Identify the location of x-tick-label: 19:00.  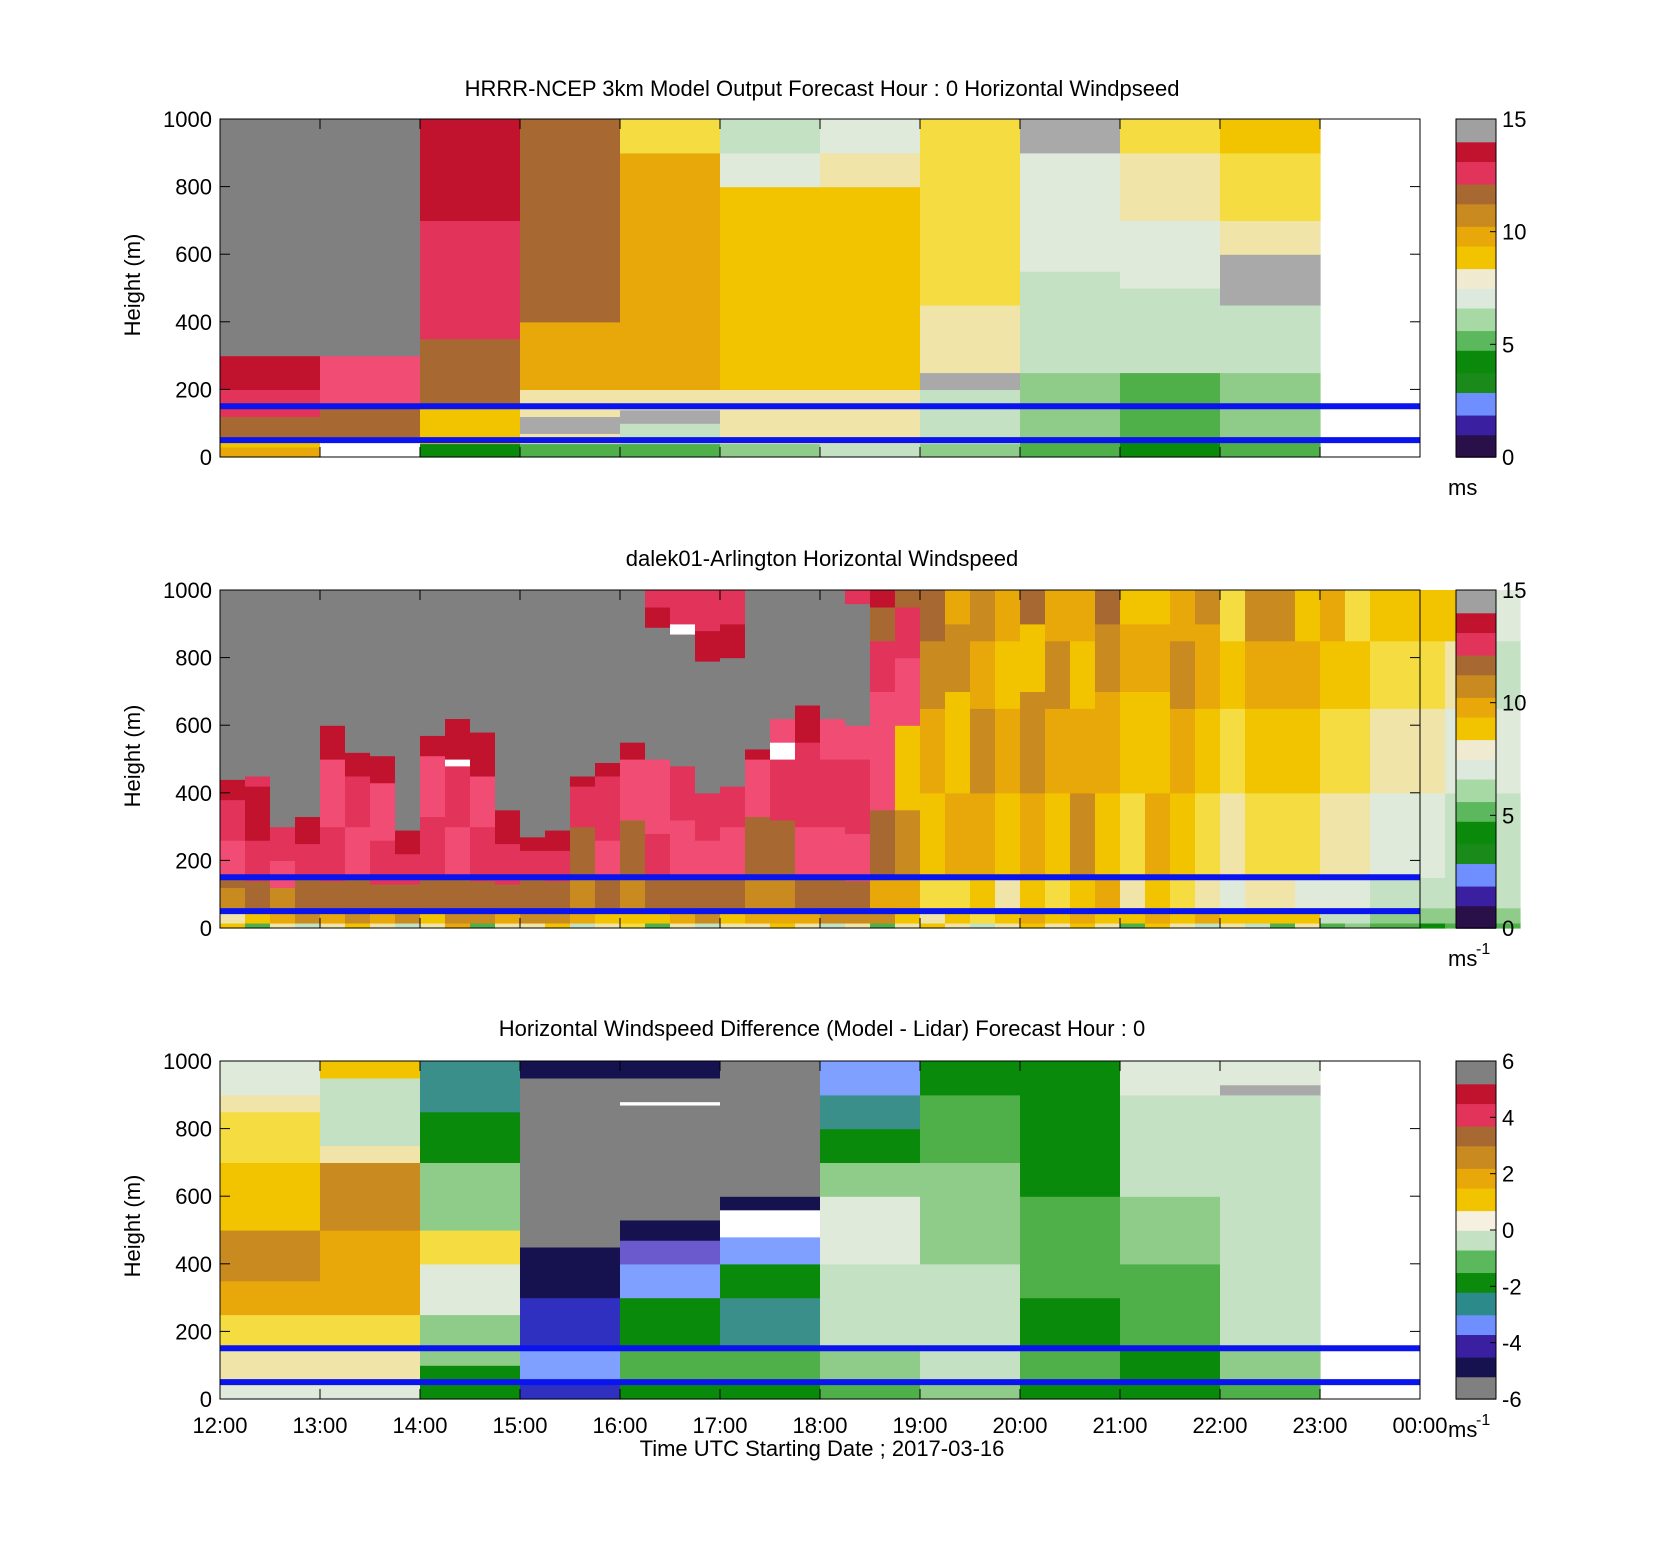
(919, 1425).